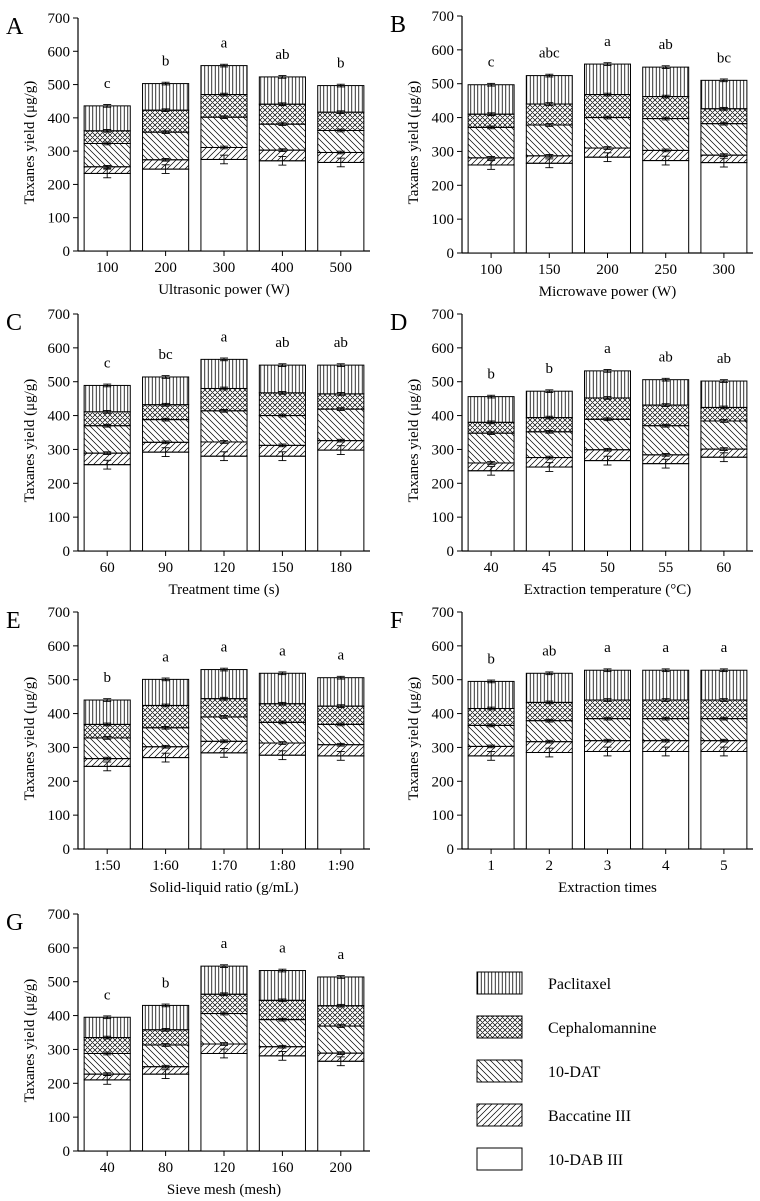 This screenshot has width=760, height=1201. What do you see at coordinates (443, 383) in the screenshot?
I see `y-tick-label: 500` at bounding box center [443, 383].